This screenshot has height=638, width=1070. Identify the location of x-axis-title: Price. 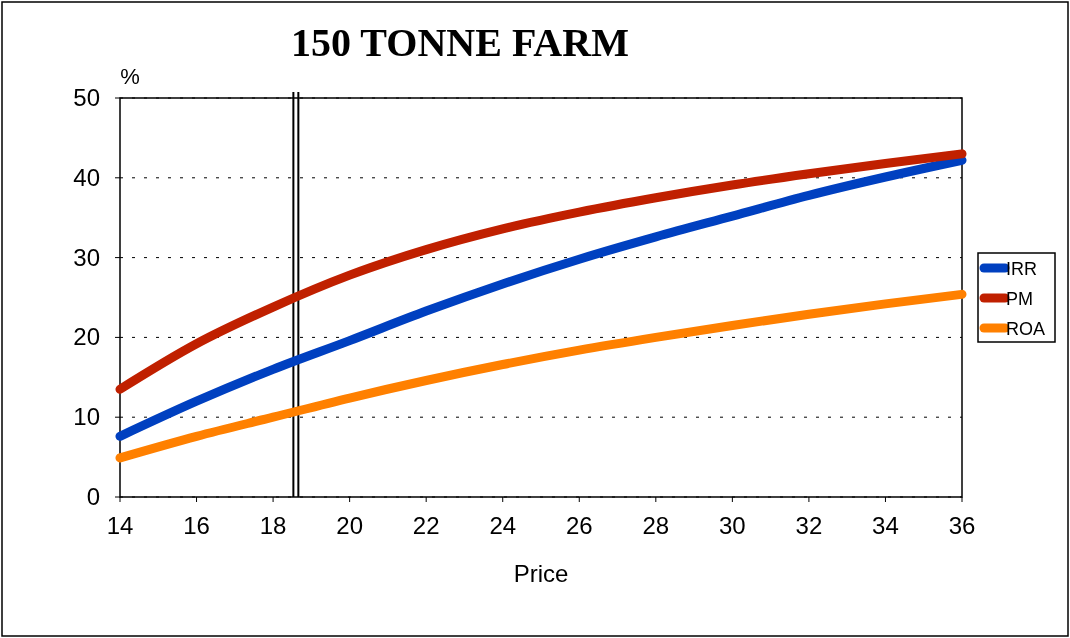
(541, 573).